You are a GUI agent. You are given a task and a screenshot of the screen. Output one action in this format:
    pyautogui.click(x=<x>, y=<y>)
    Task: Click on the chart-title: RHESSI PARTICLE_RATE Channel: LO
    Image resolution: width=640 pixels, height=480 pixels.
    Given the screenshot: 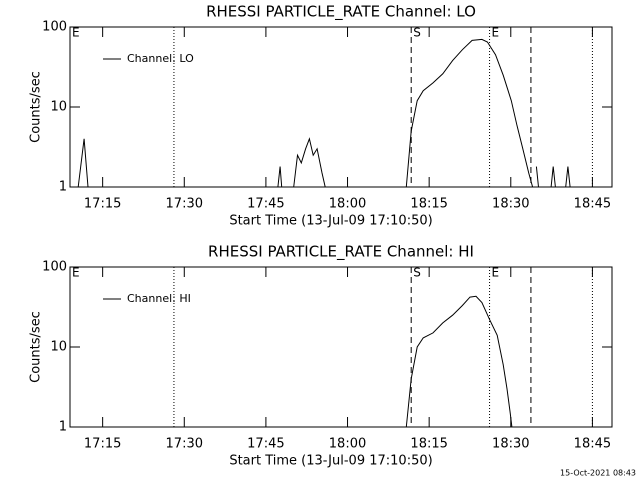 What is the action you would take?
    pyautogui.click(x=341, y=12)
    